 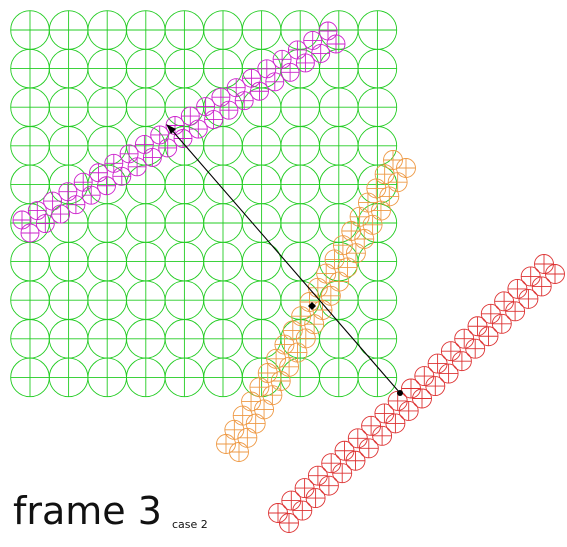 What do you see at coordinates (312, 306) in the screenshot?
I see `arrow-mid-diamond` at bounding box center [312, 306].